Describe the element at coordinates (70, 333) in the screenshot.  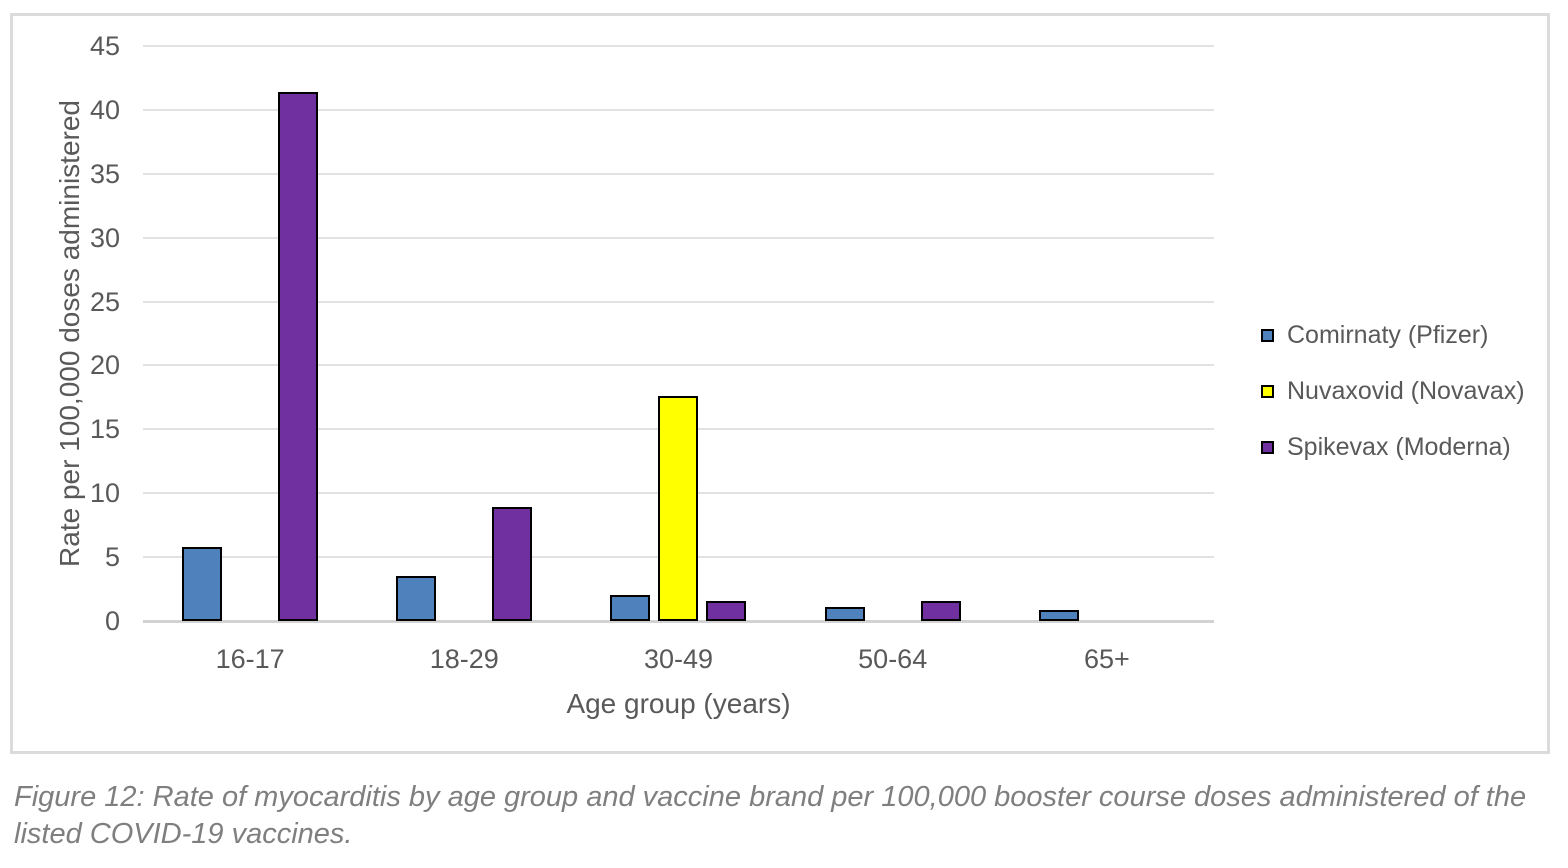
I see `y-axis-title-wrap: Rate per 100,000 doses administered` at that location.